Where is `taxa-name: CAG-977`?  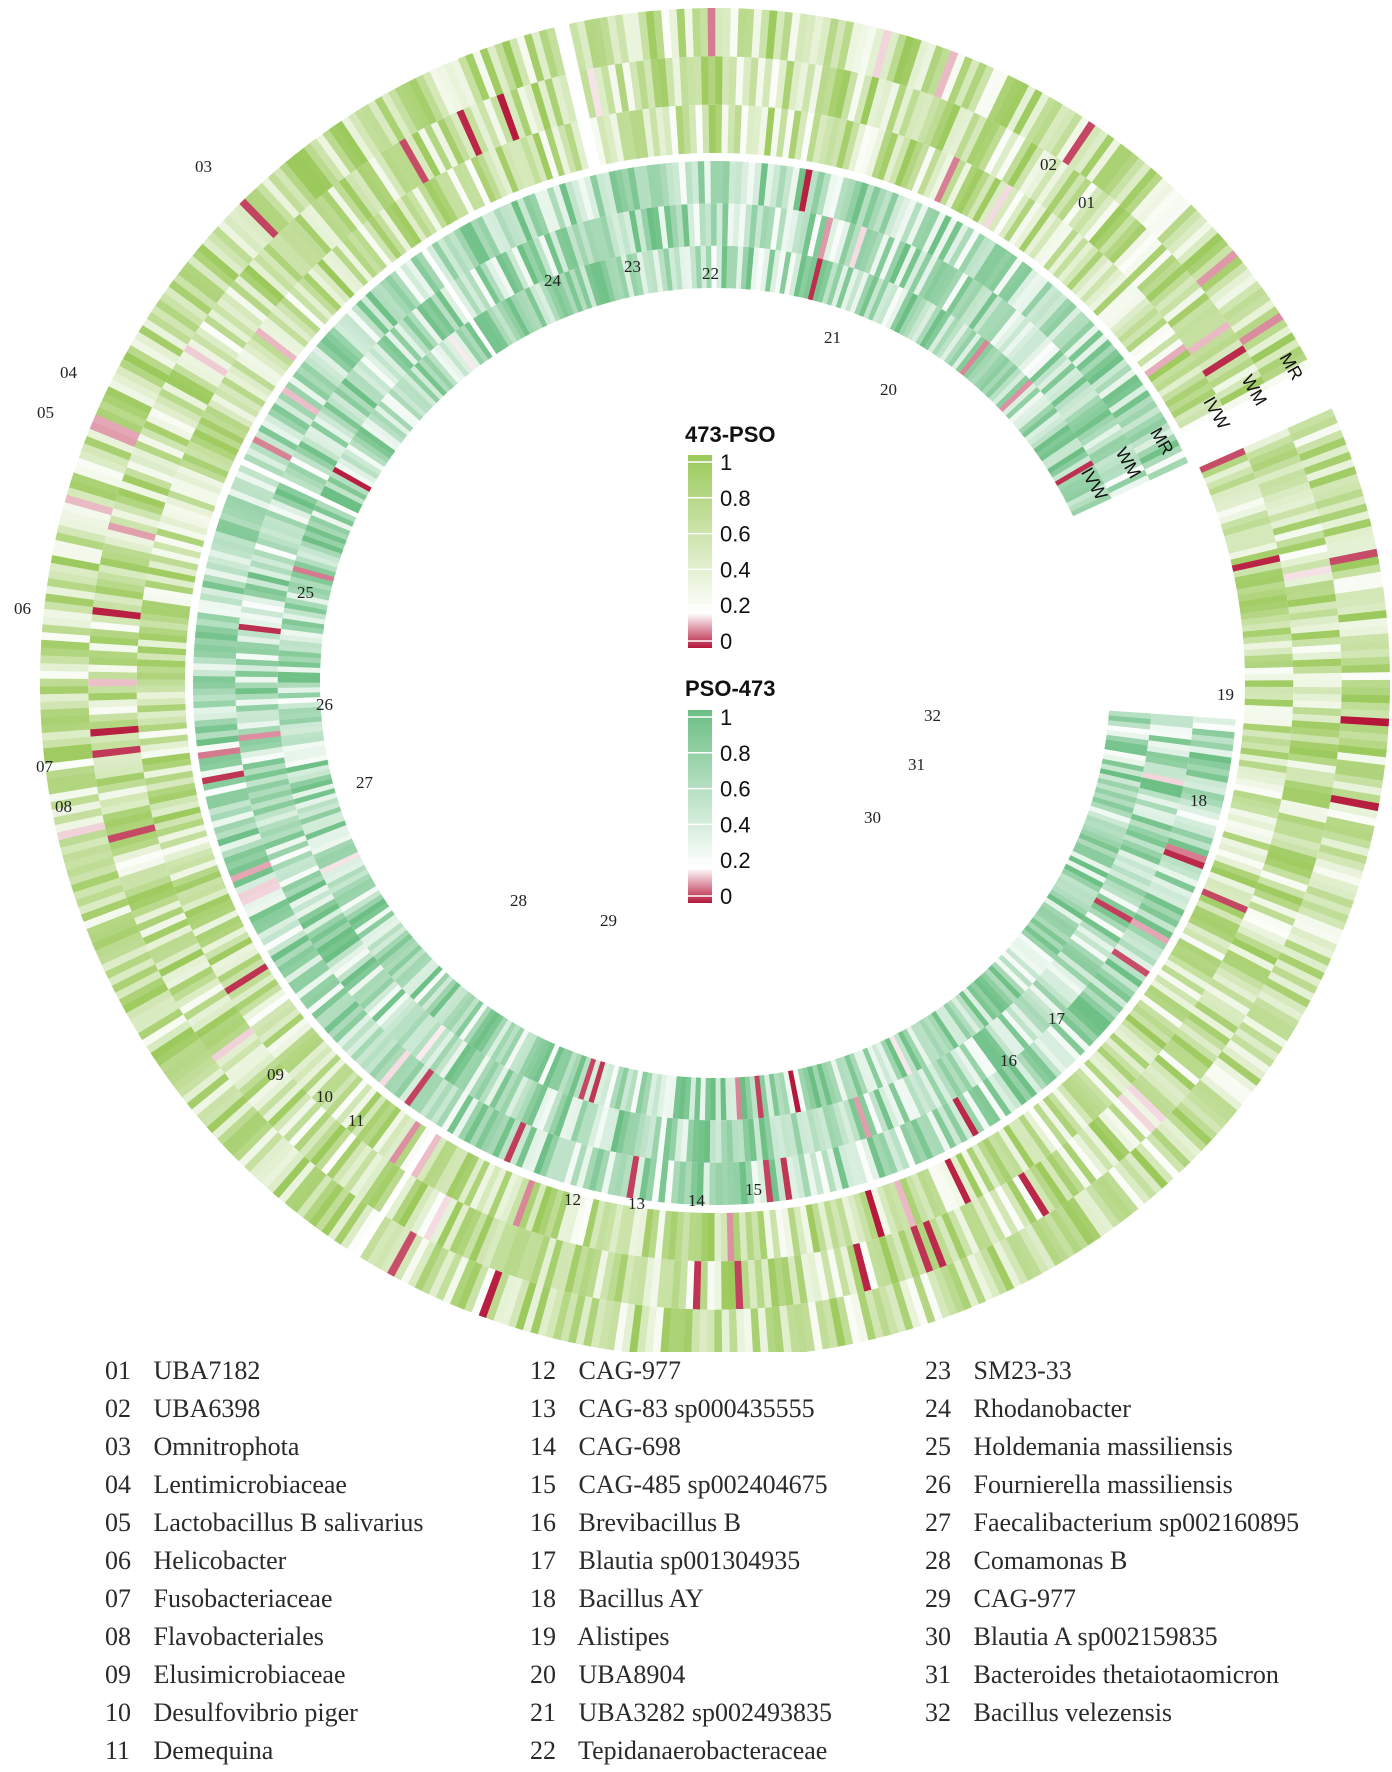
taxa-name: CAG-977 is located at coordinates (627, 1370).